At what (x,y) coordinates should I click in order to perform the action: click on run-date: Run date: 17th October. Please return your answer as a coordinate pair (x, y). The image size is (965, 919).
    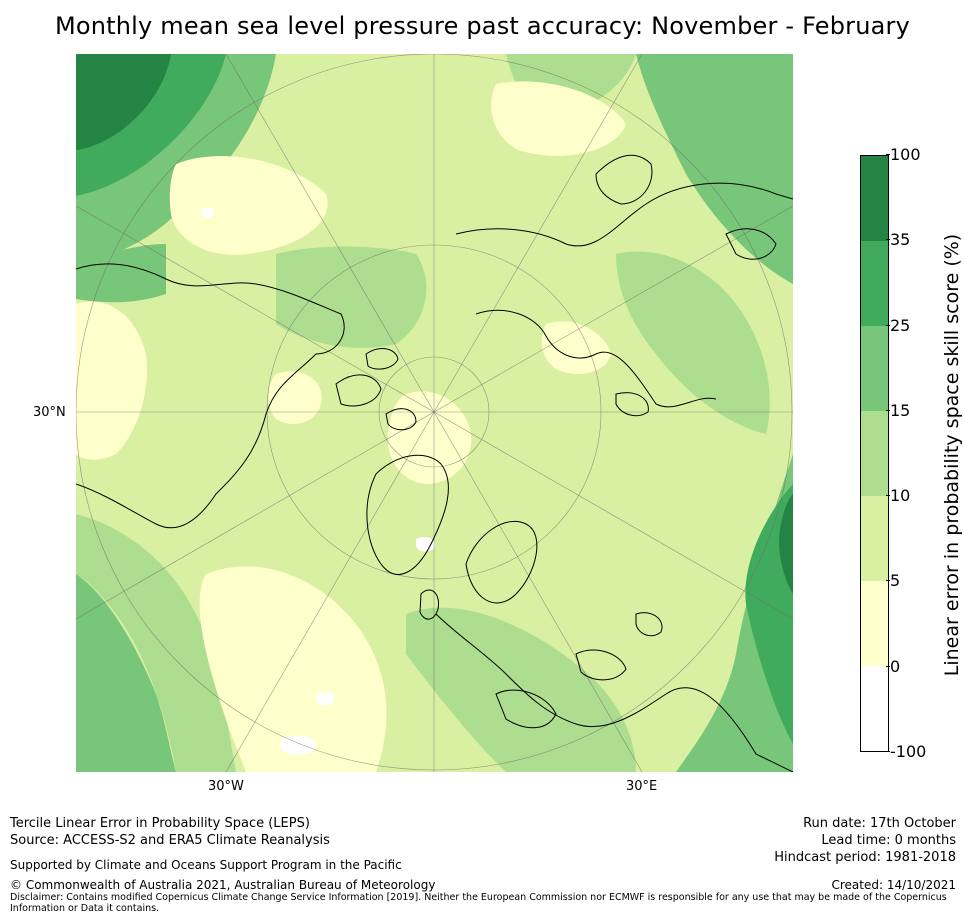
    Looking at the image, I should click on (879, 823).